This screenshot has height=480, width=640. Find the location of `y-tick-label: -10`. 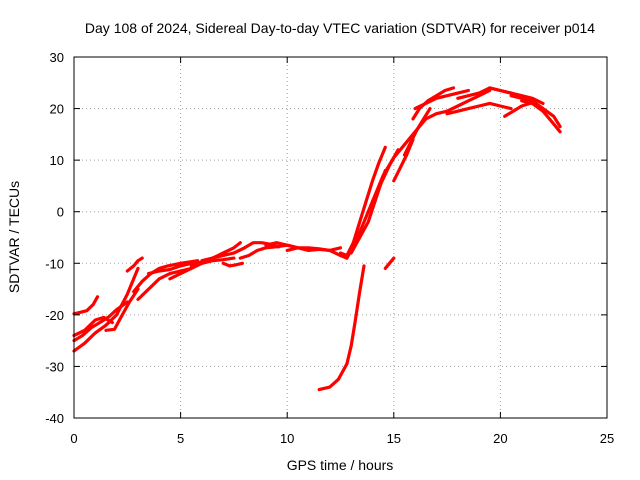

y-tick-label: -10 is located at coordinates (54, 263).